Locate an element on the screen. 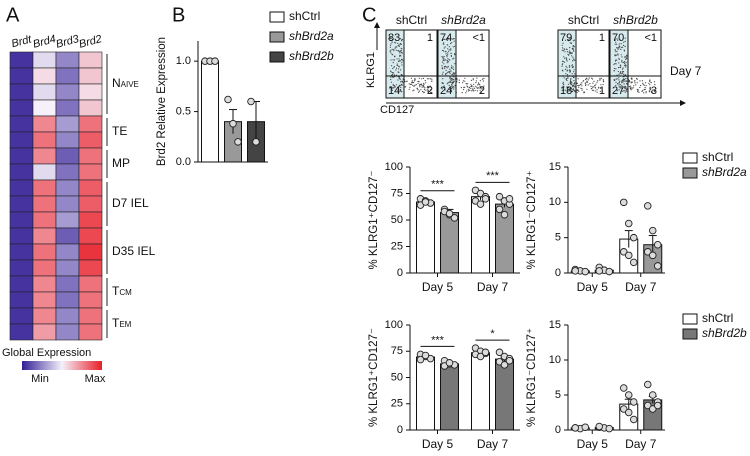 This screenshot has height=456, width=750. quadrant-value: 74 is located at coordinates (446, 38).